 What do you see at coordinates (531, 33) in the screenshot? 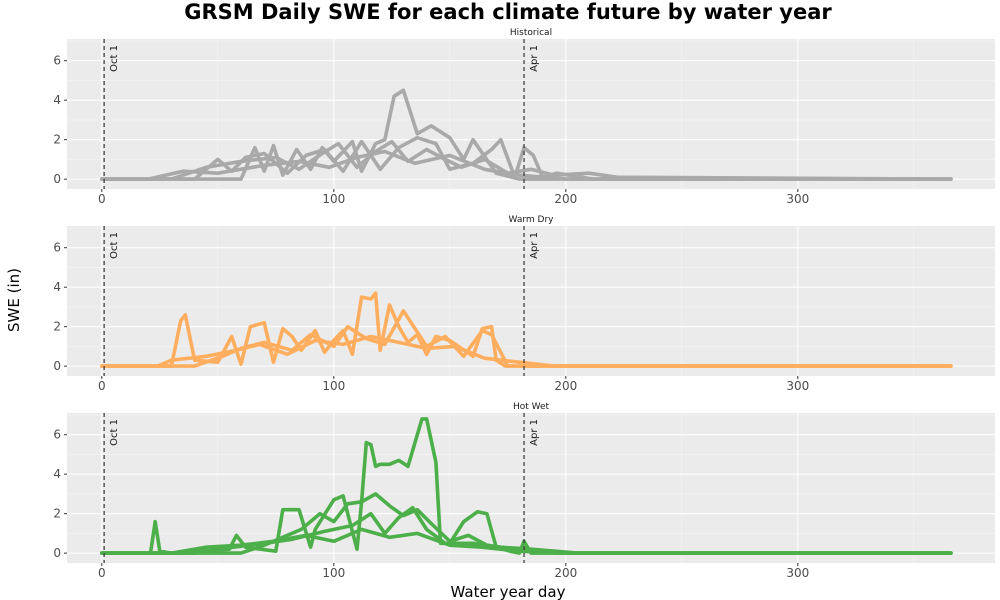
I see `facet-label: Historical` at bounding box center [531, 33].